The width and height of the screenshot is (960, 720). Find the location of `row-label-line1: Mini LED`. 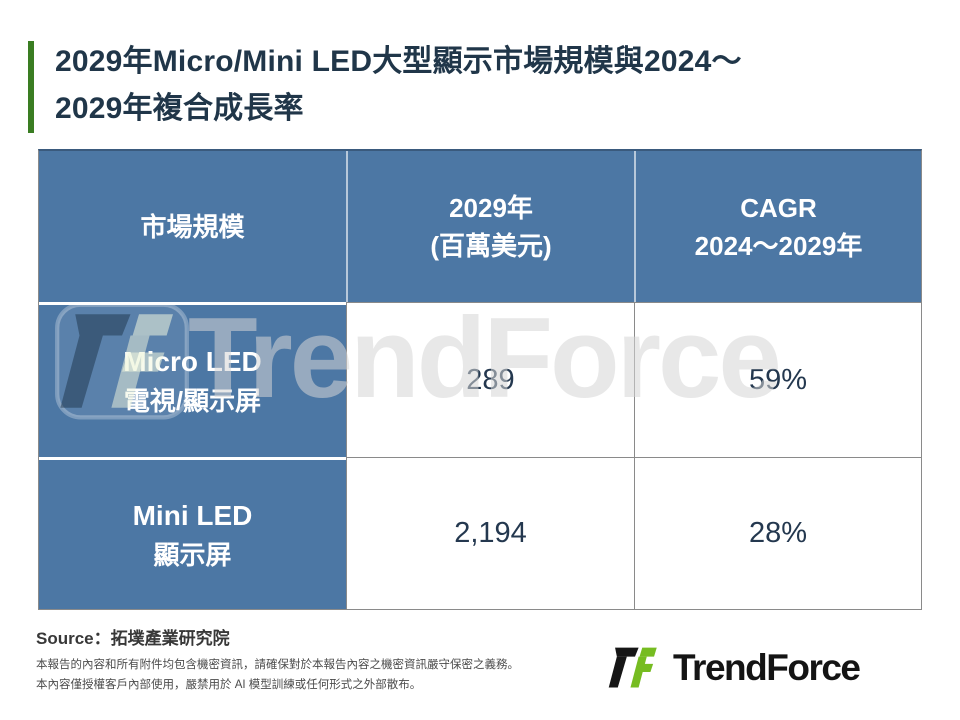

row-label-line1: Mini LED is located at coordinates (192, 515).